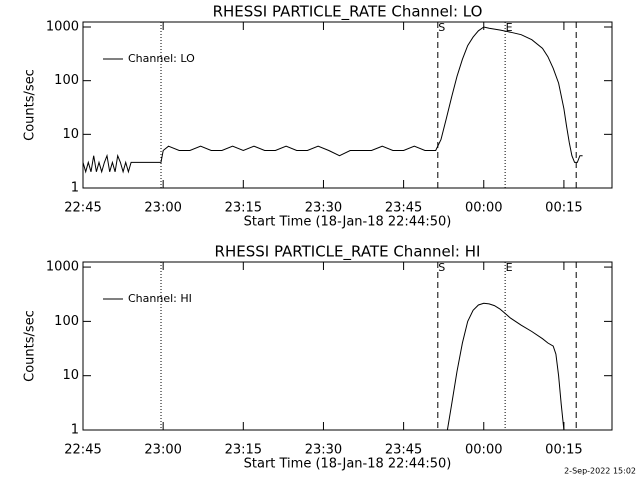 This screenshot has height=480, width=640. I want to click on legend-label: Channel: HI, so click(160, 298).